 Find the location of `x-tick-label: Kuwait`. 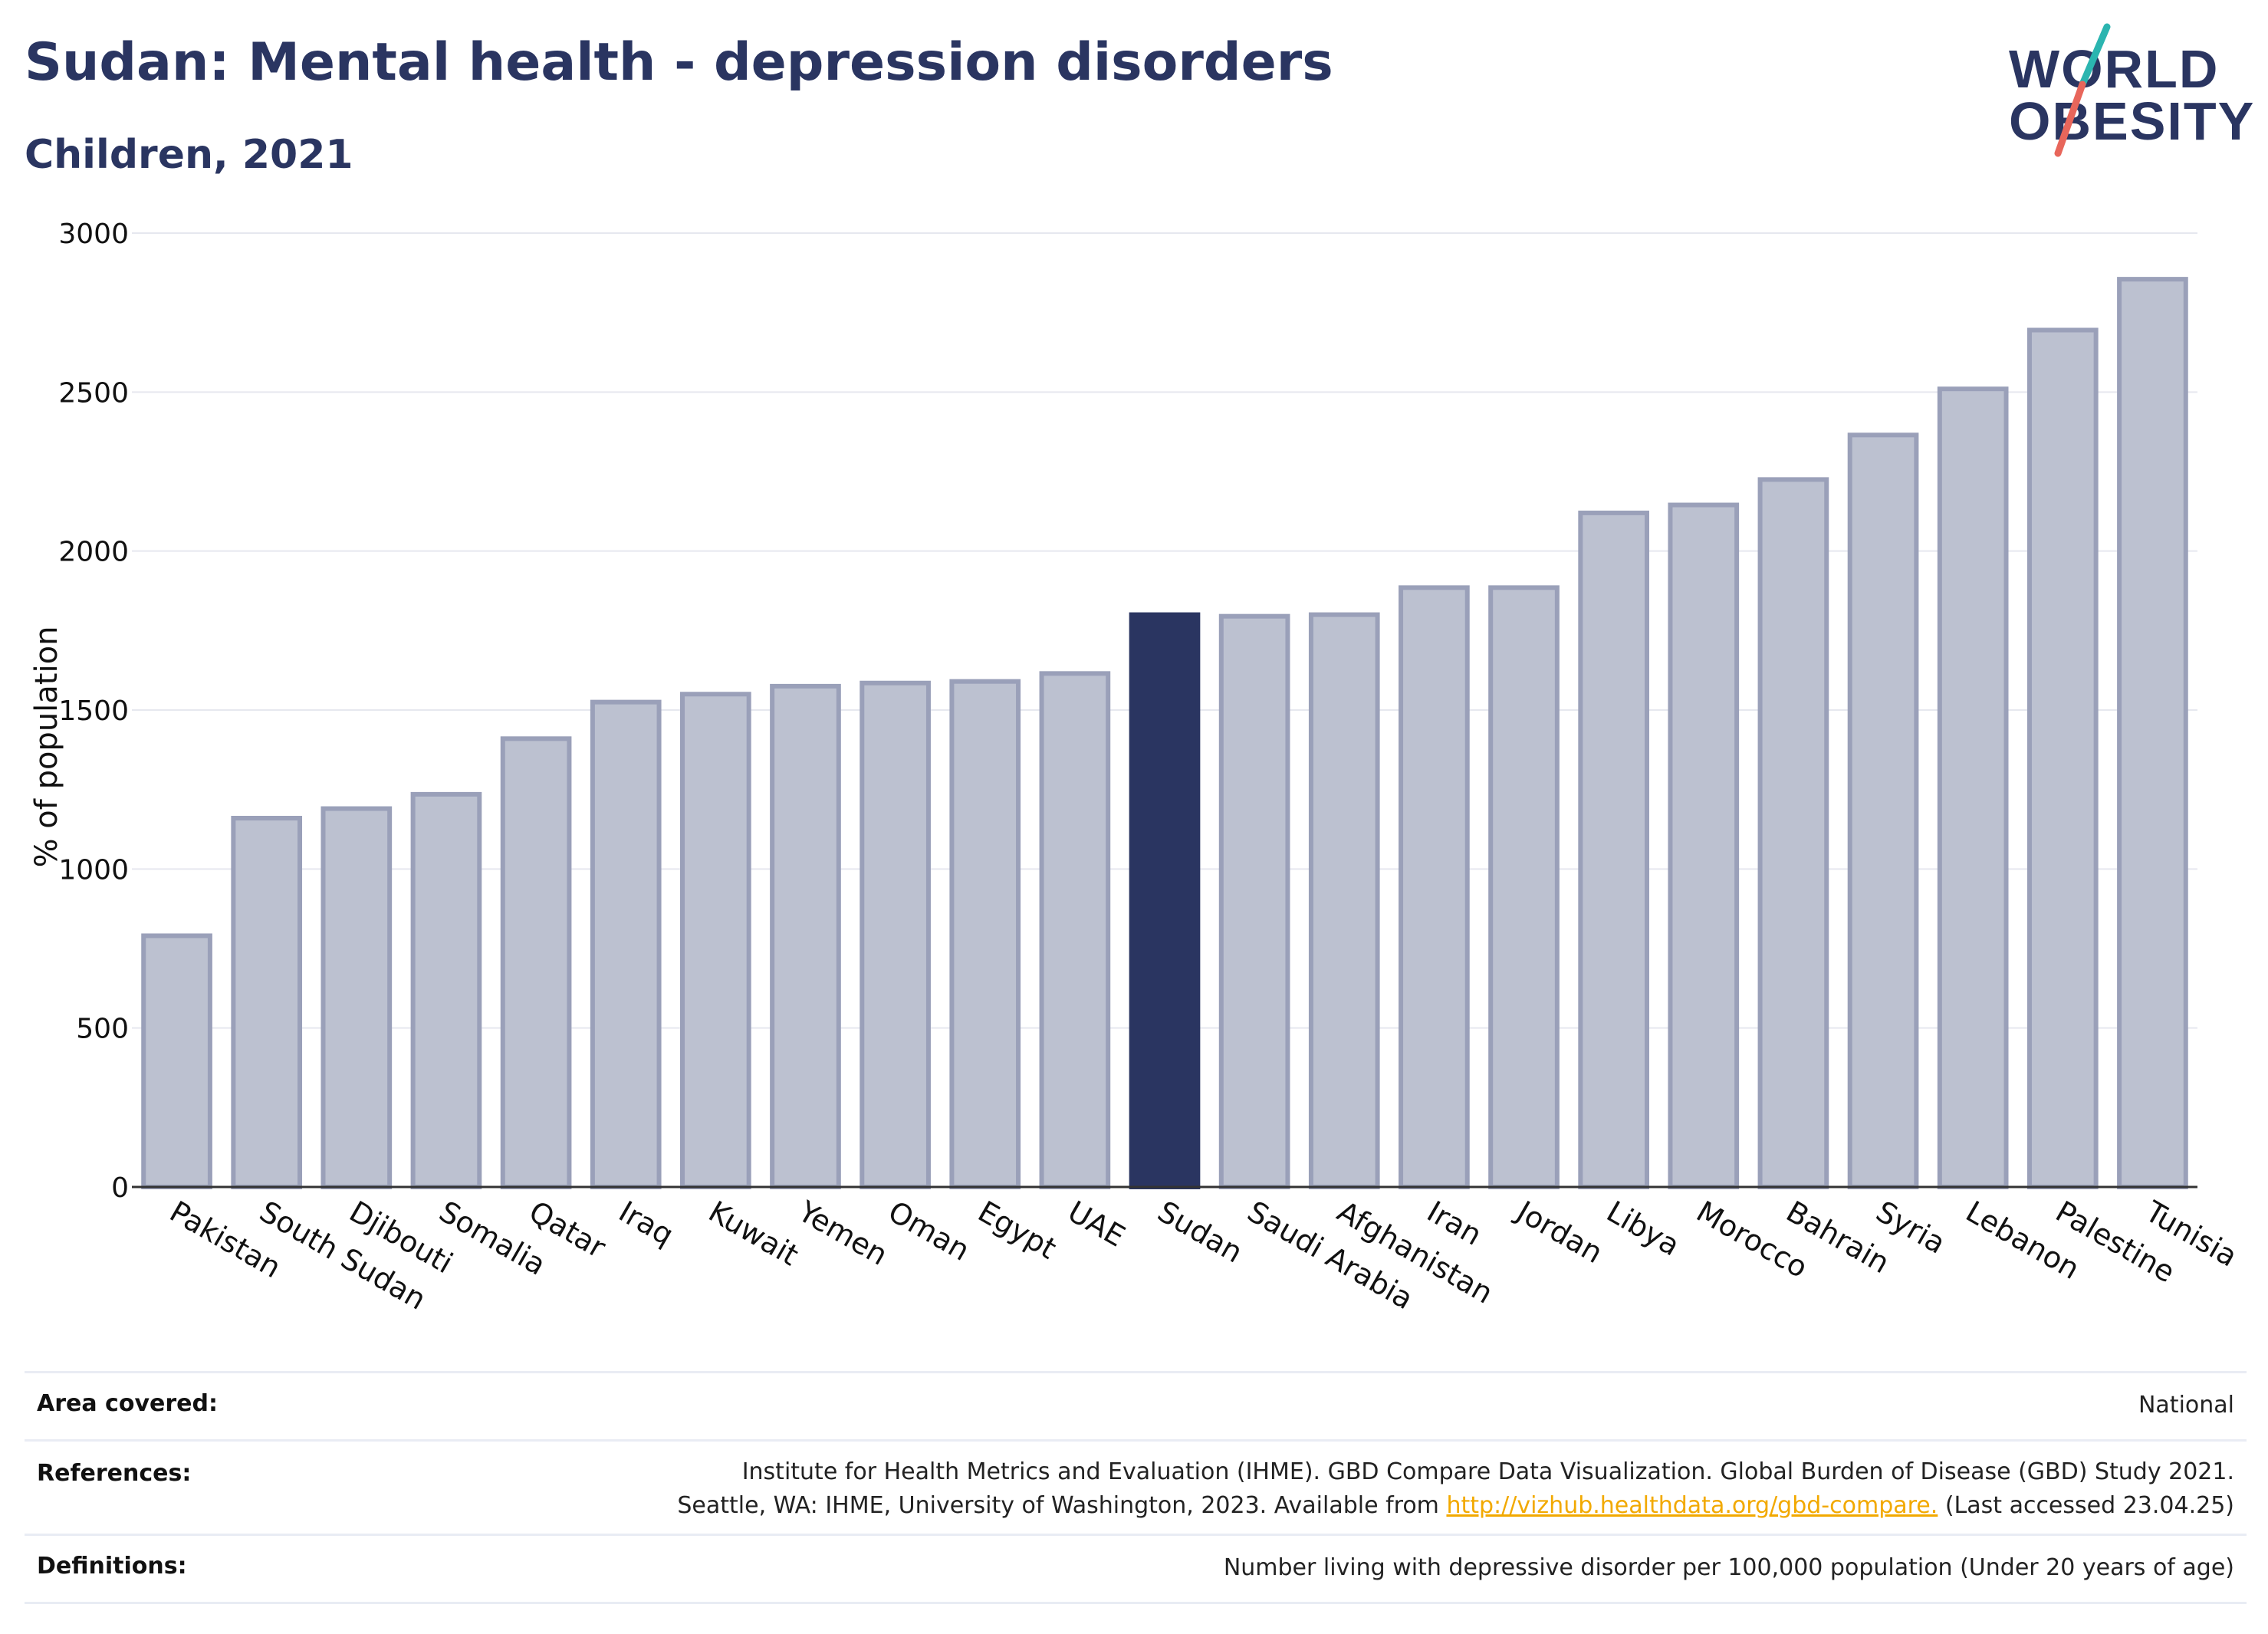

x-tick-label: Kuwait is located at coordinates (753, 1234).